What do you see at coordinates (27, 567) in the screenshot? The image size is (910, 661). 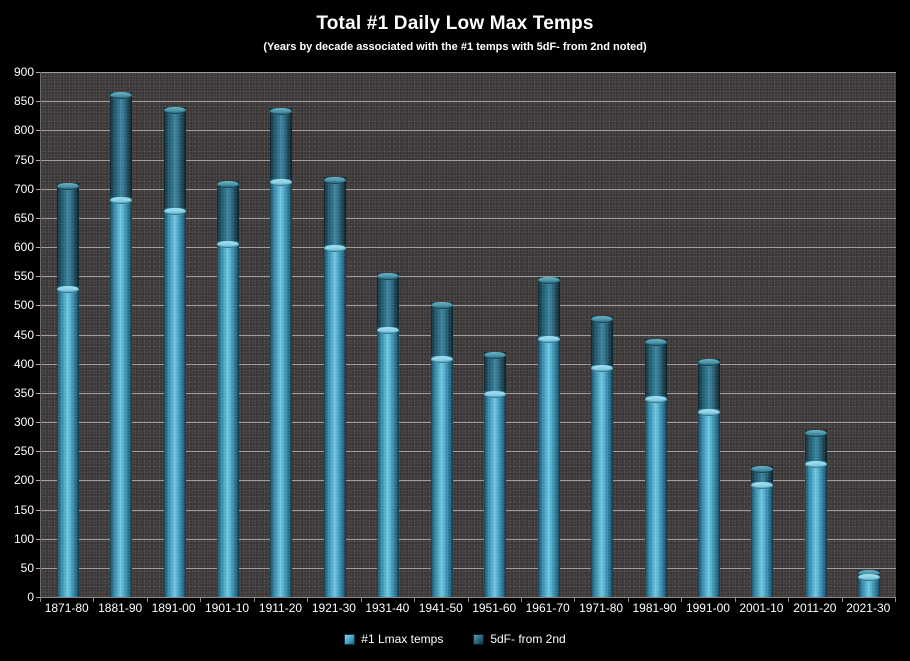 I see `y-axis-label: 50` at bounding box center [27, 567].